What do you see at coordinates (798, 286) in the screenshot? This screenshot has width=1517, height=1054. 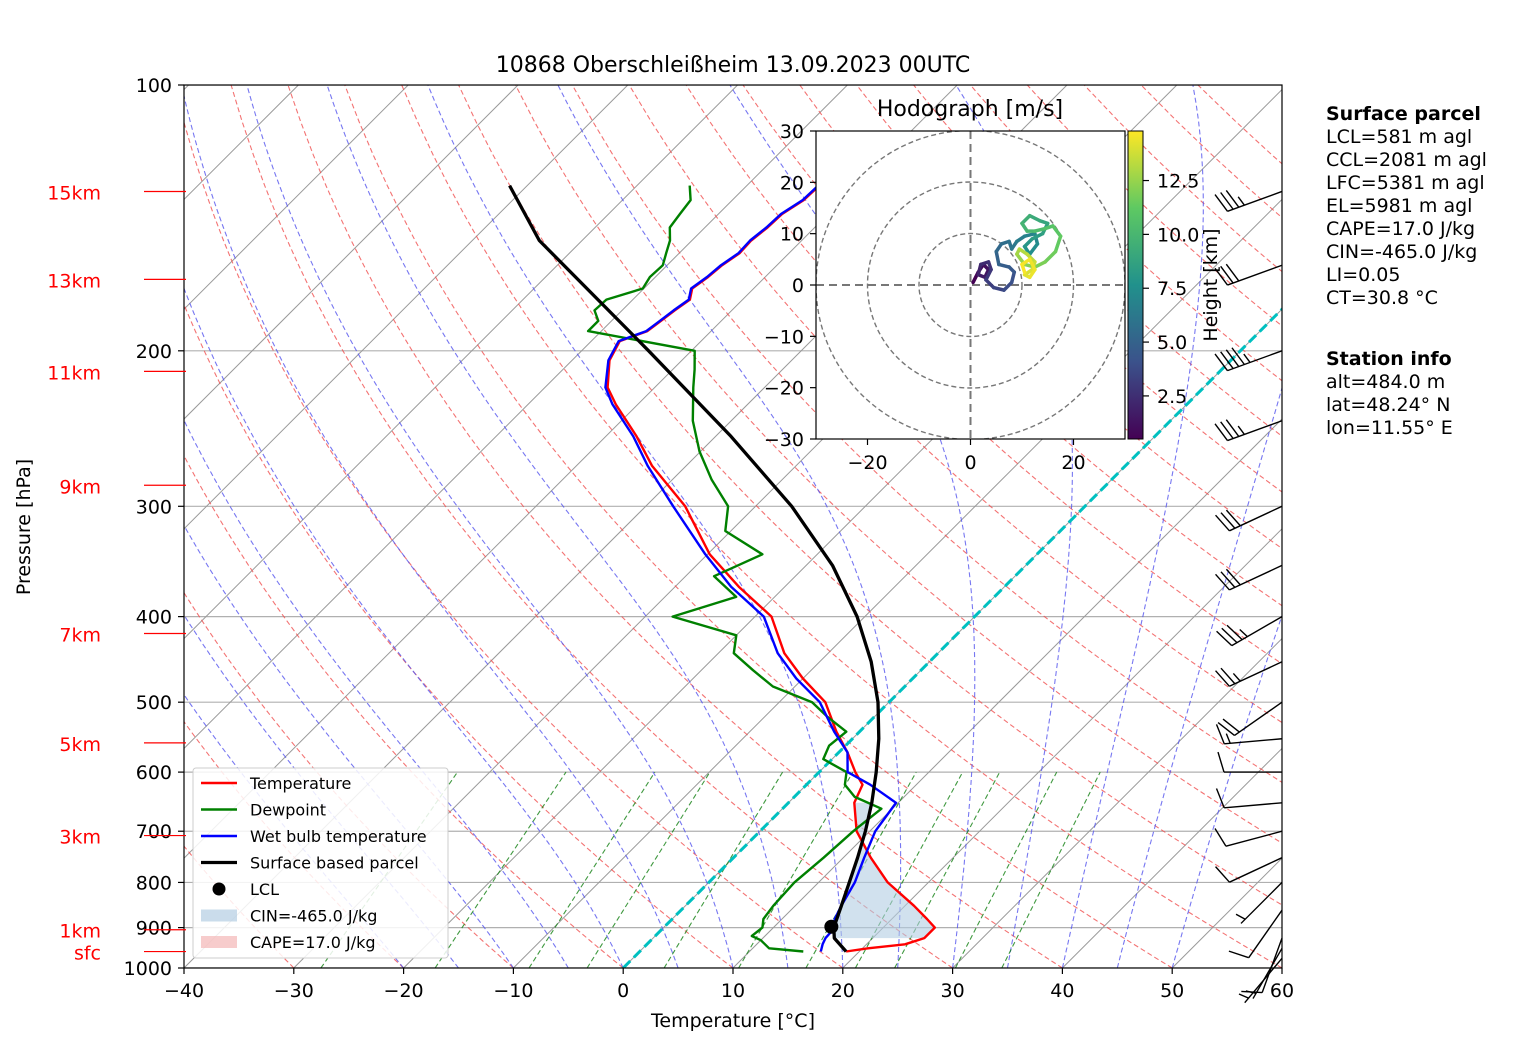 I see `hodograph-y-tick-label: 0` at bounding box center [798, 286].